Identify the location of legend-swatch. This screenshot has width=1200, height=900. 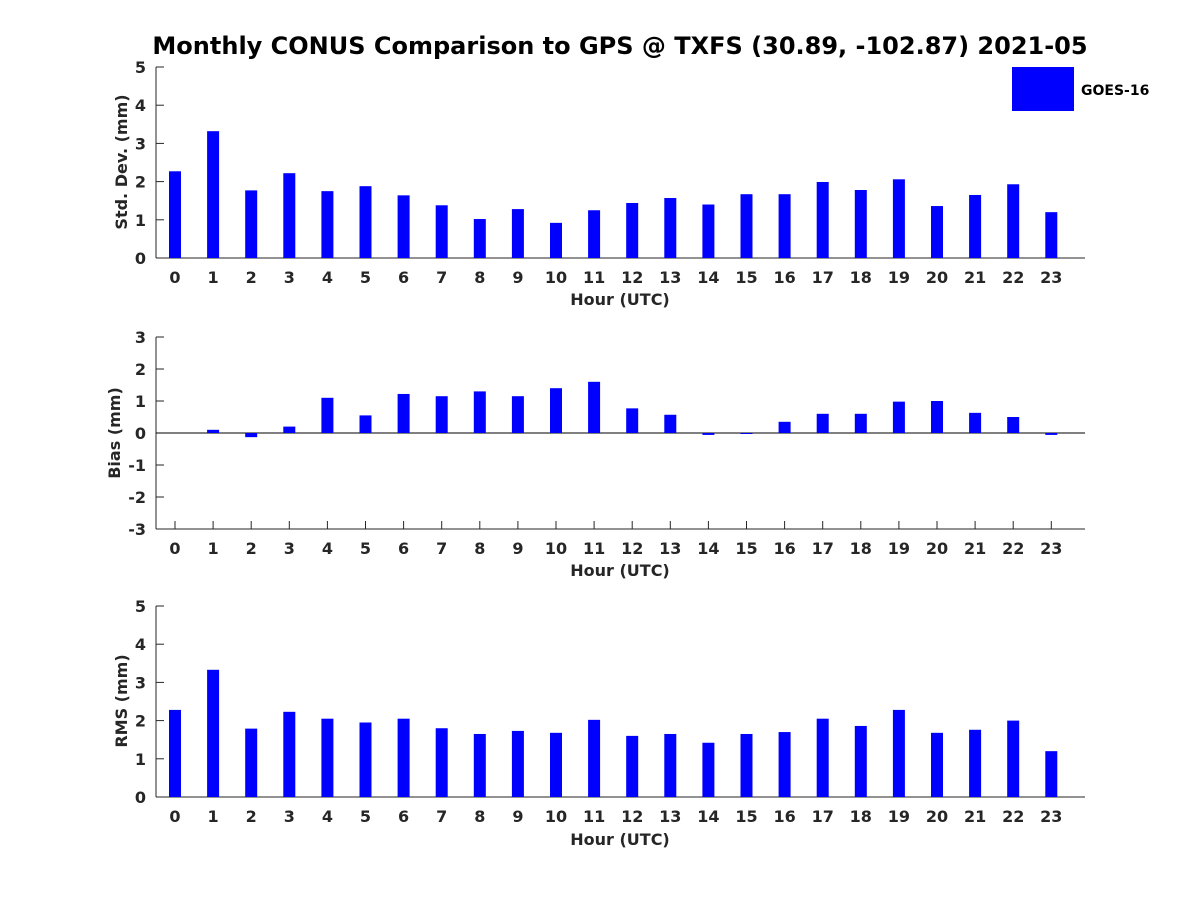
(1043, 89).